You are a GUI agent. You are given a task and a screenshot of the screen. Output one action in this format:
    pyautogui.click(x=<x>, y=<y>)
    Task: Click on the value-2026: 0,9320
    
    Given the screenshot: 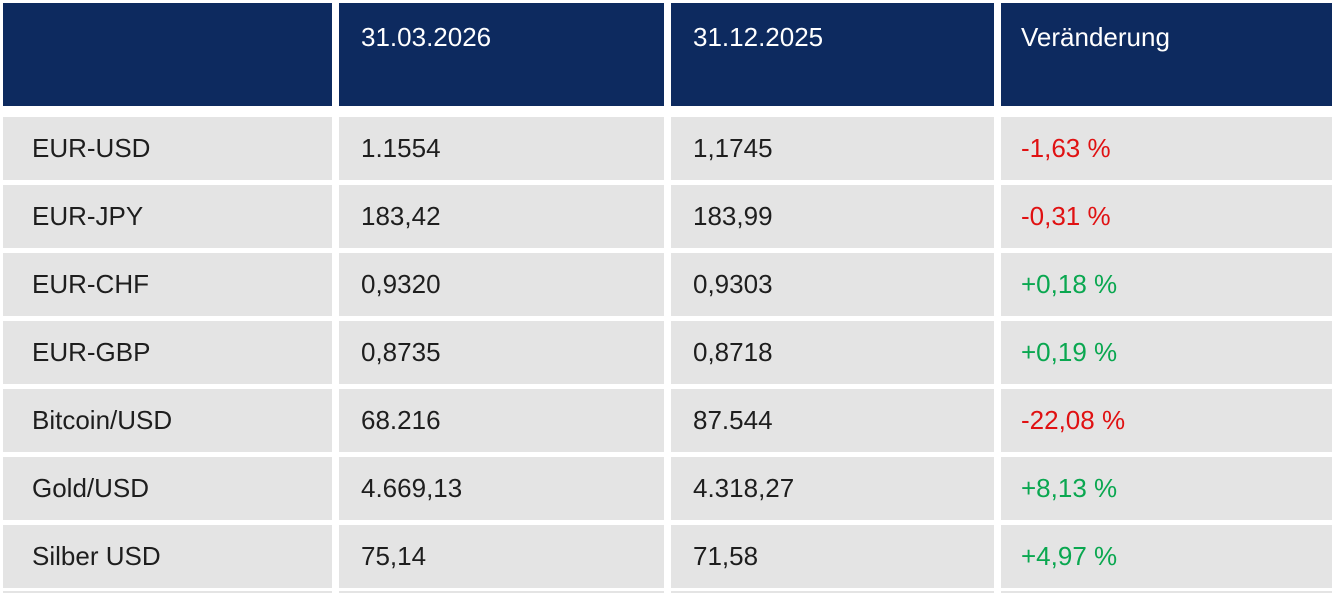 What is the action you would take?
    pyautogui.click(x=501, y=284)
    